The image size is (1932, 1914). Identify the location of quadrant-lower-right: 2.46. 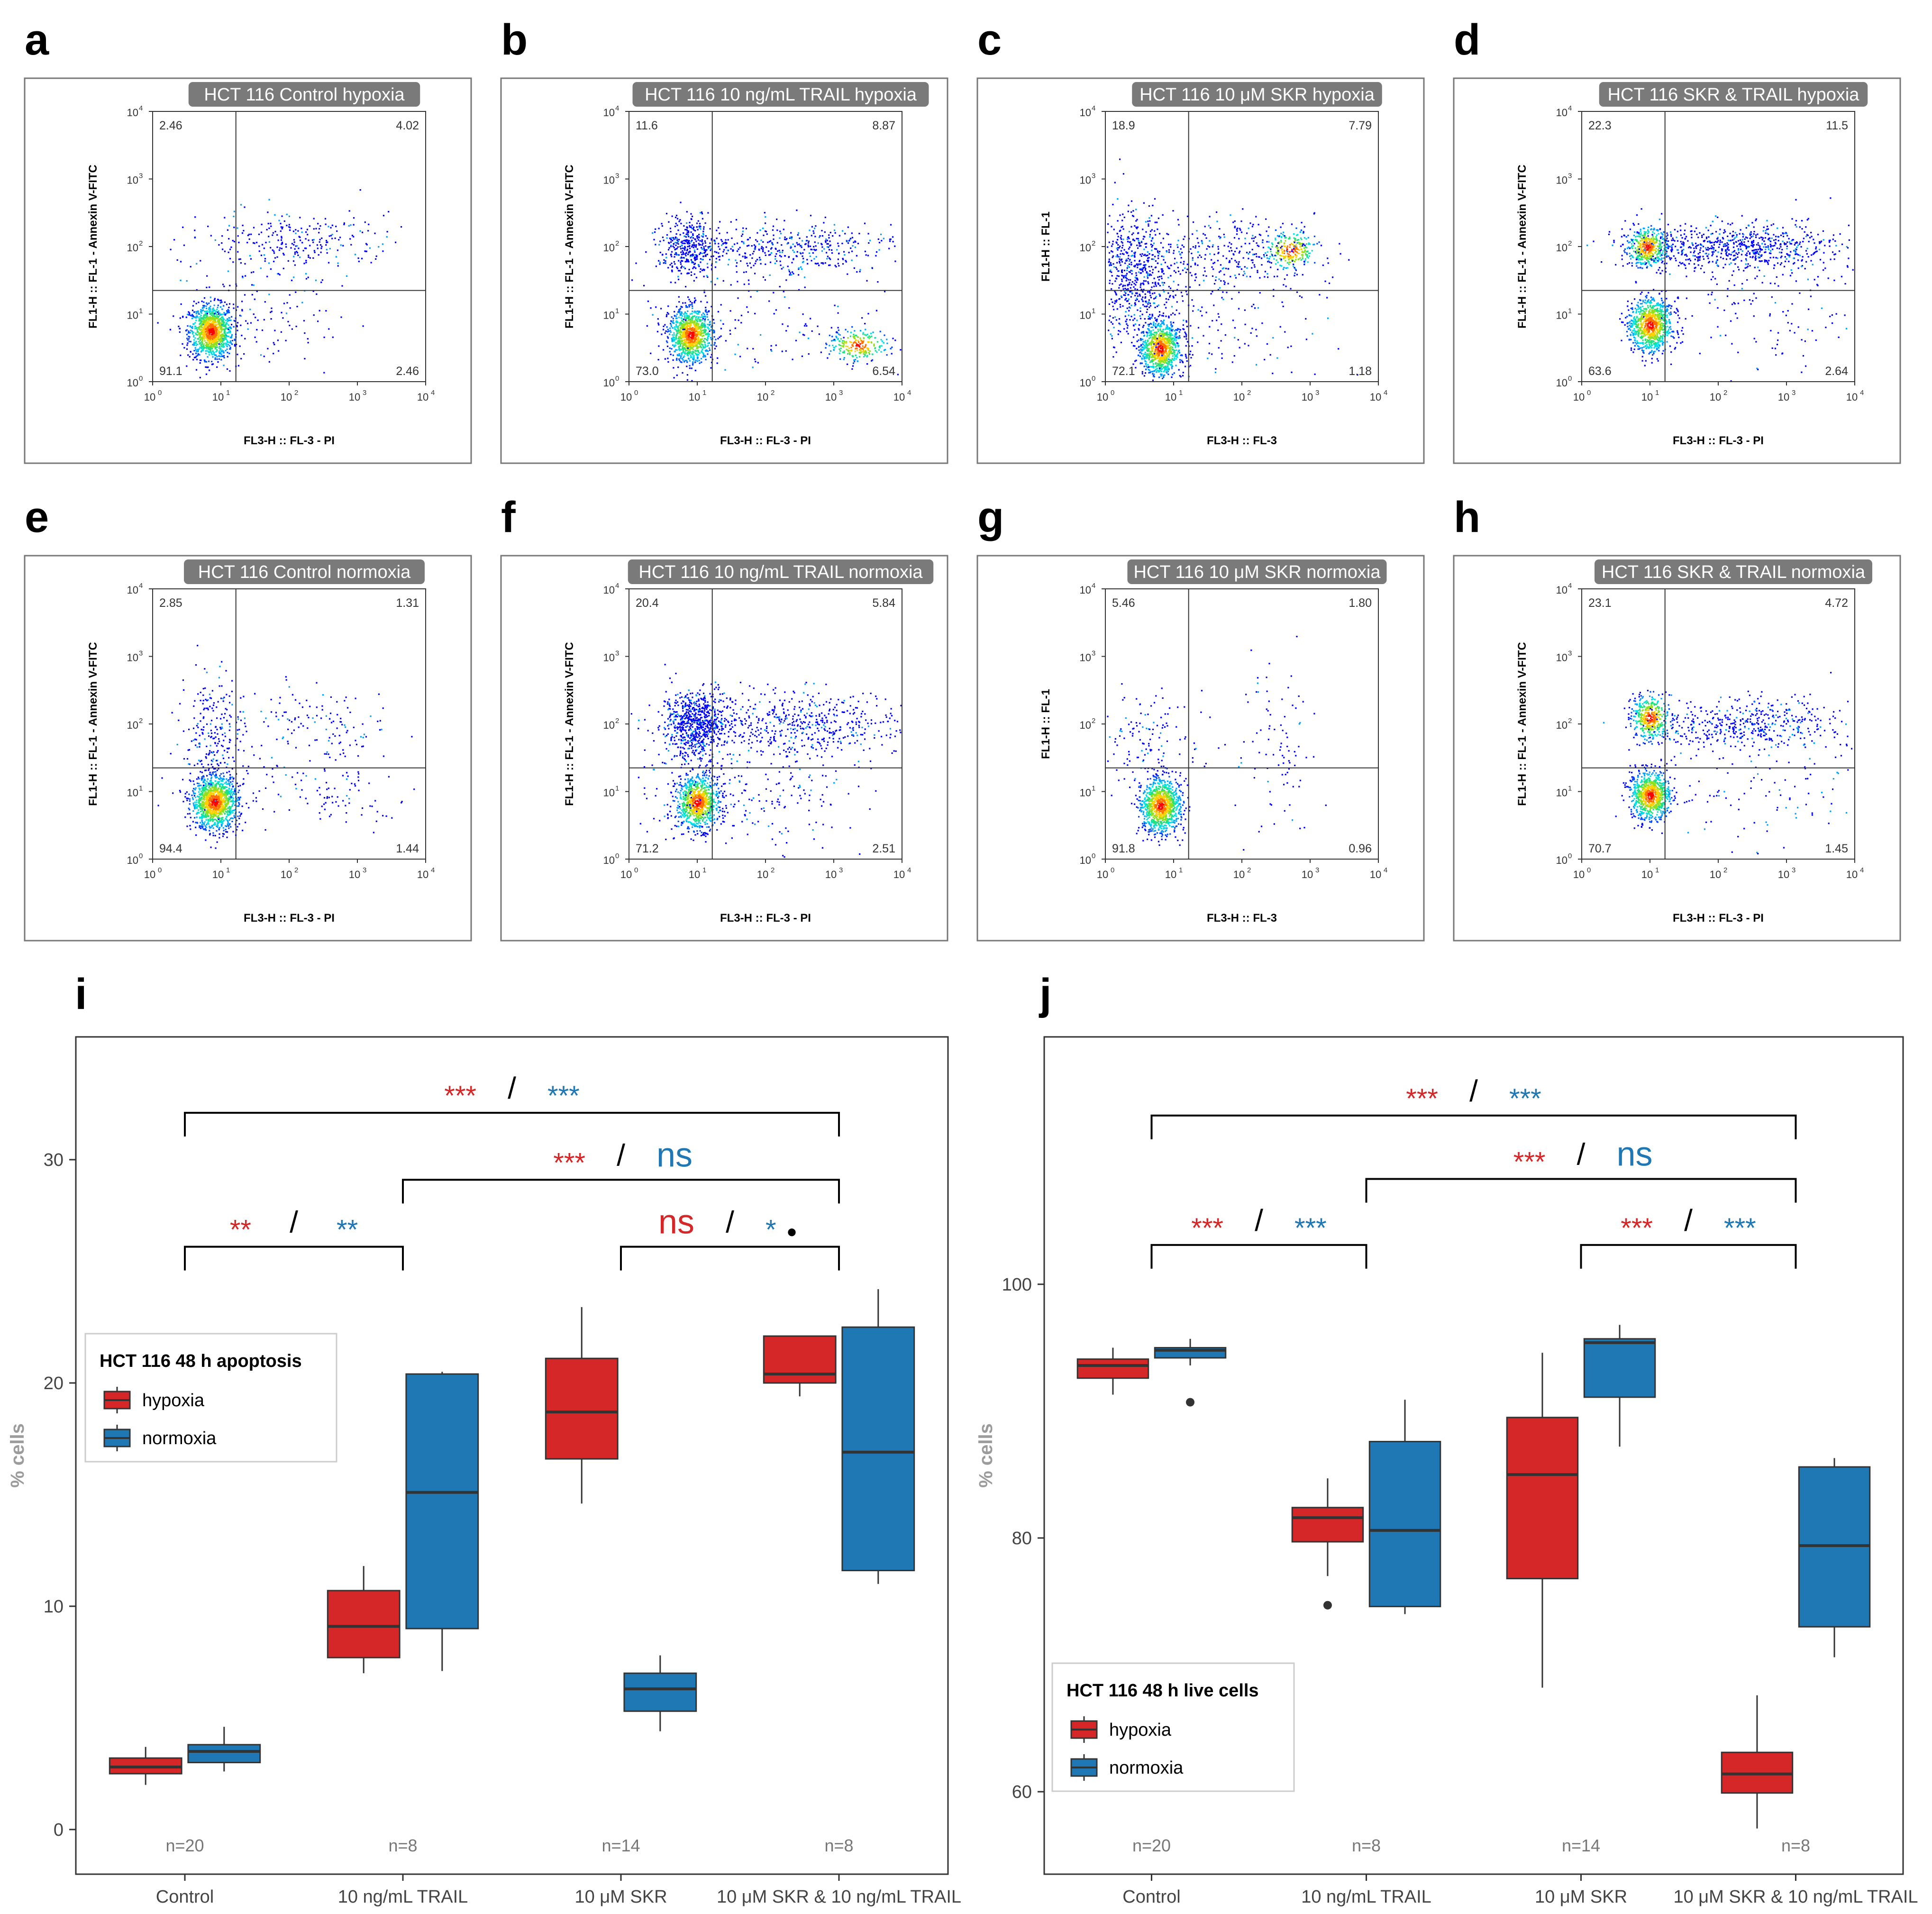
(407, 371).